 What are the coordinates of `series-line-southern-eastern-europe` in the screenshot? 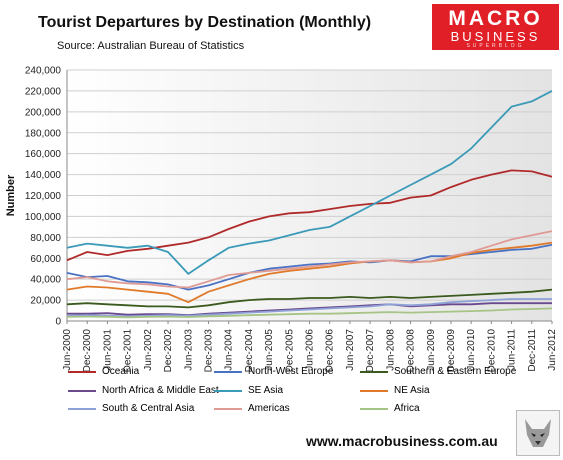 It's located at (309, 298).